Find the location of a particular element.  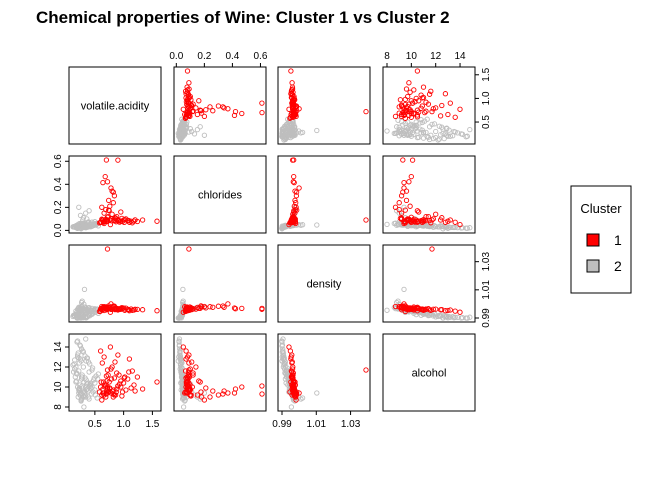

tick-label-alcohol: 12 is located at coordinates (58, 367).